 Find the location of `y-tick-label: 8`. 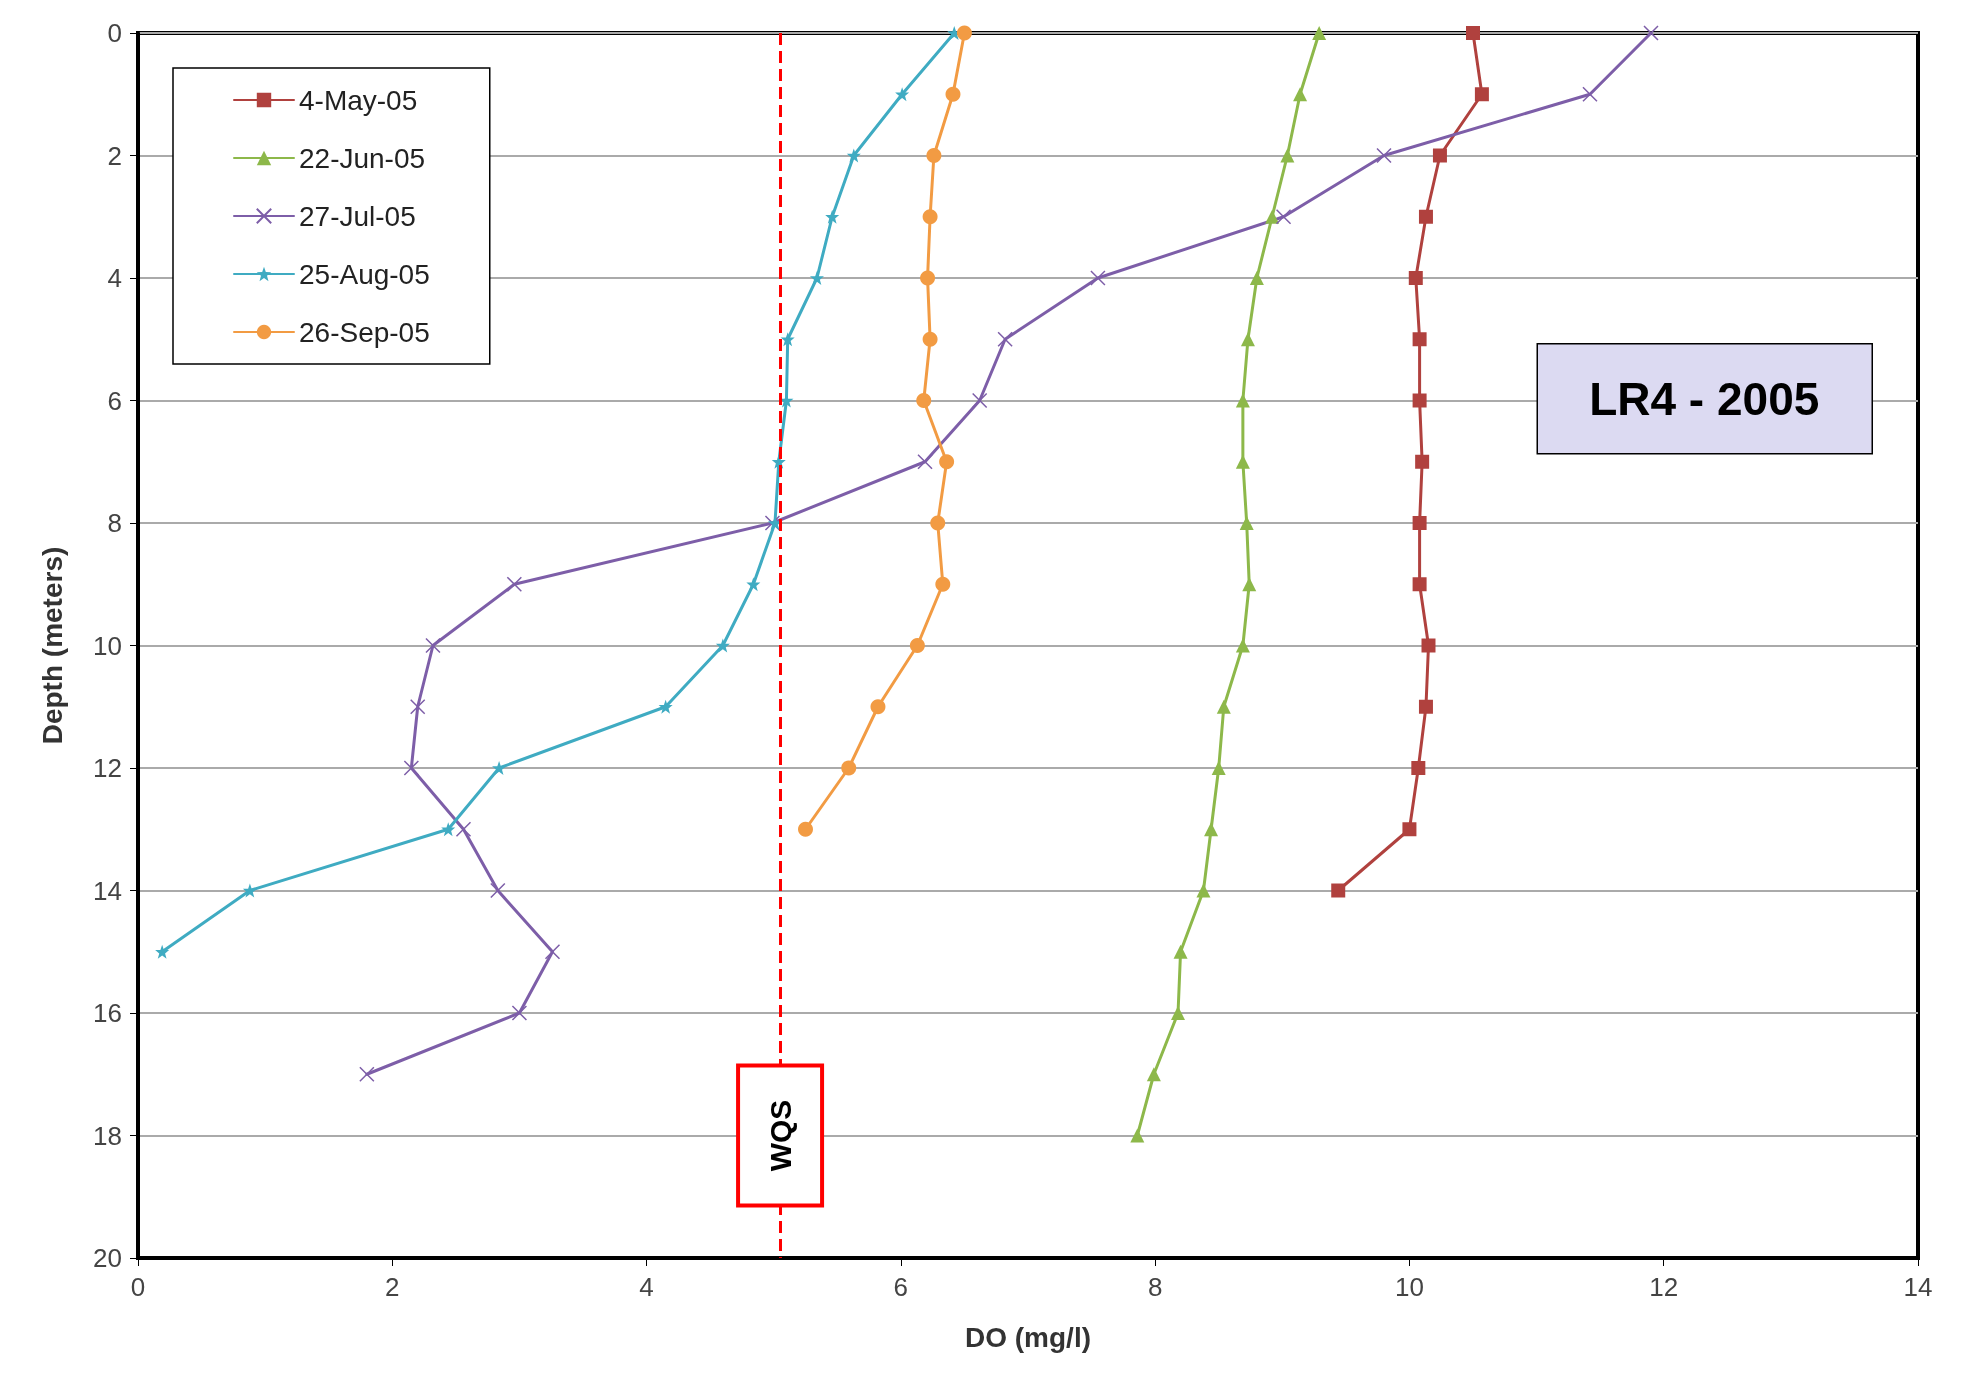

y-tick-label: 8 is located at coordinates (114, 523).